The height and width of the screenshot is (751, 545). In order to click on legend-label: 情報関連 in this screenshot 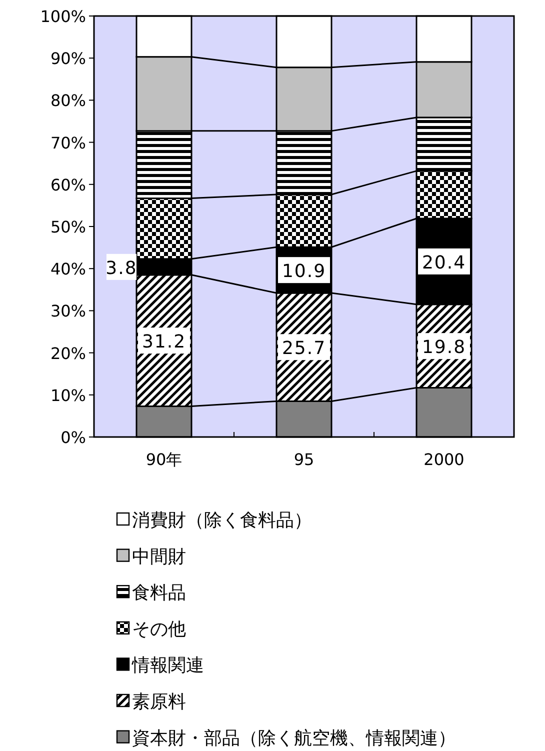, I will do `click(167, 665)`.